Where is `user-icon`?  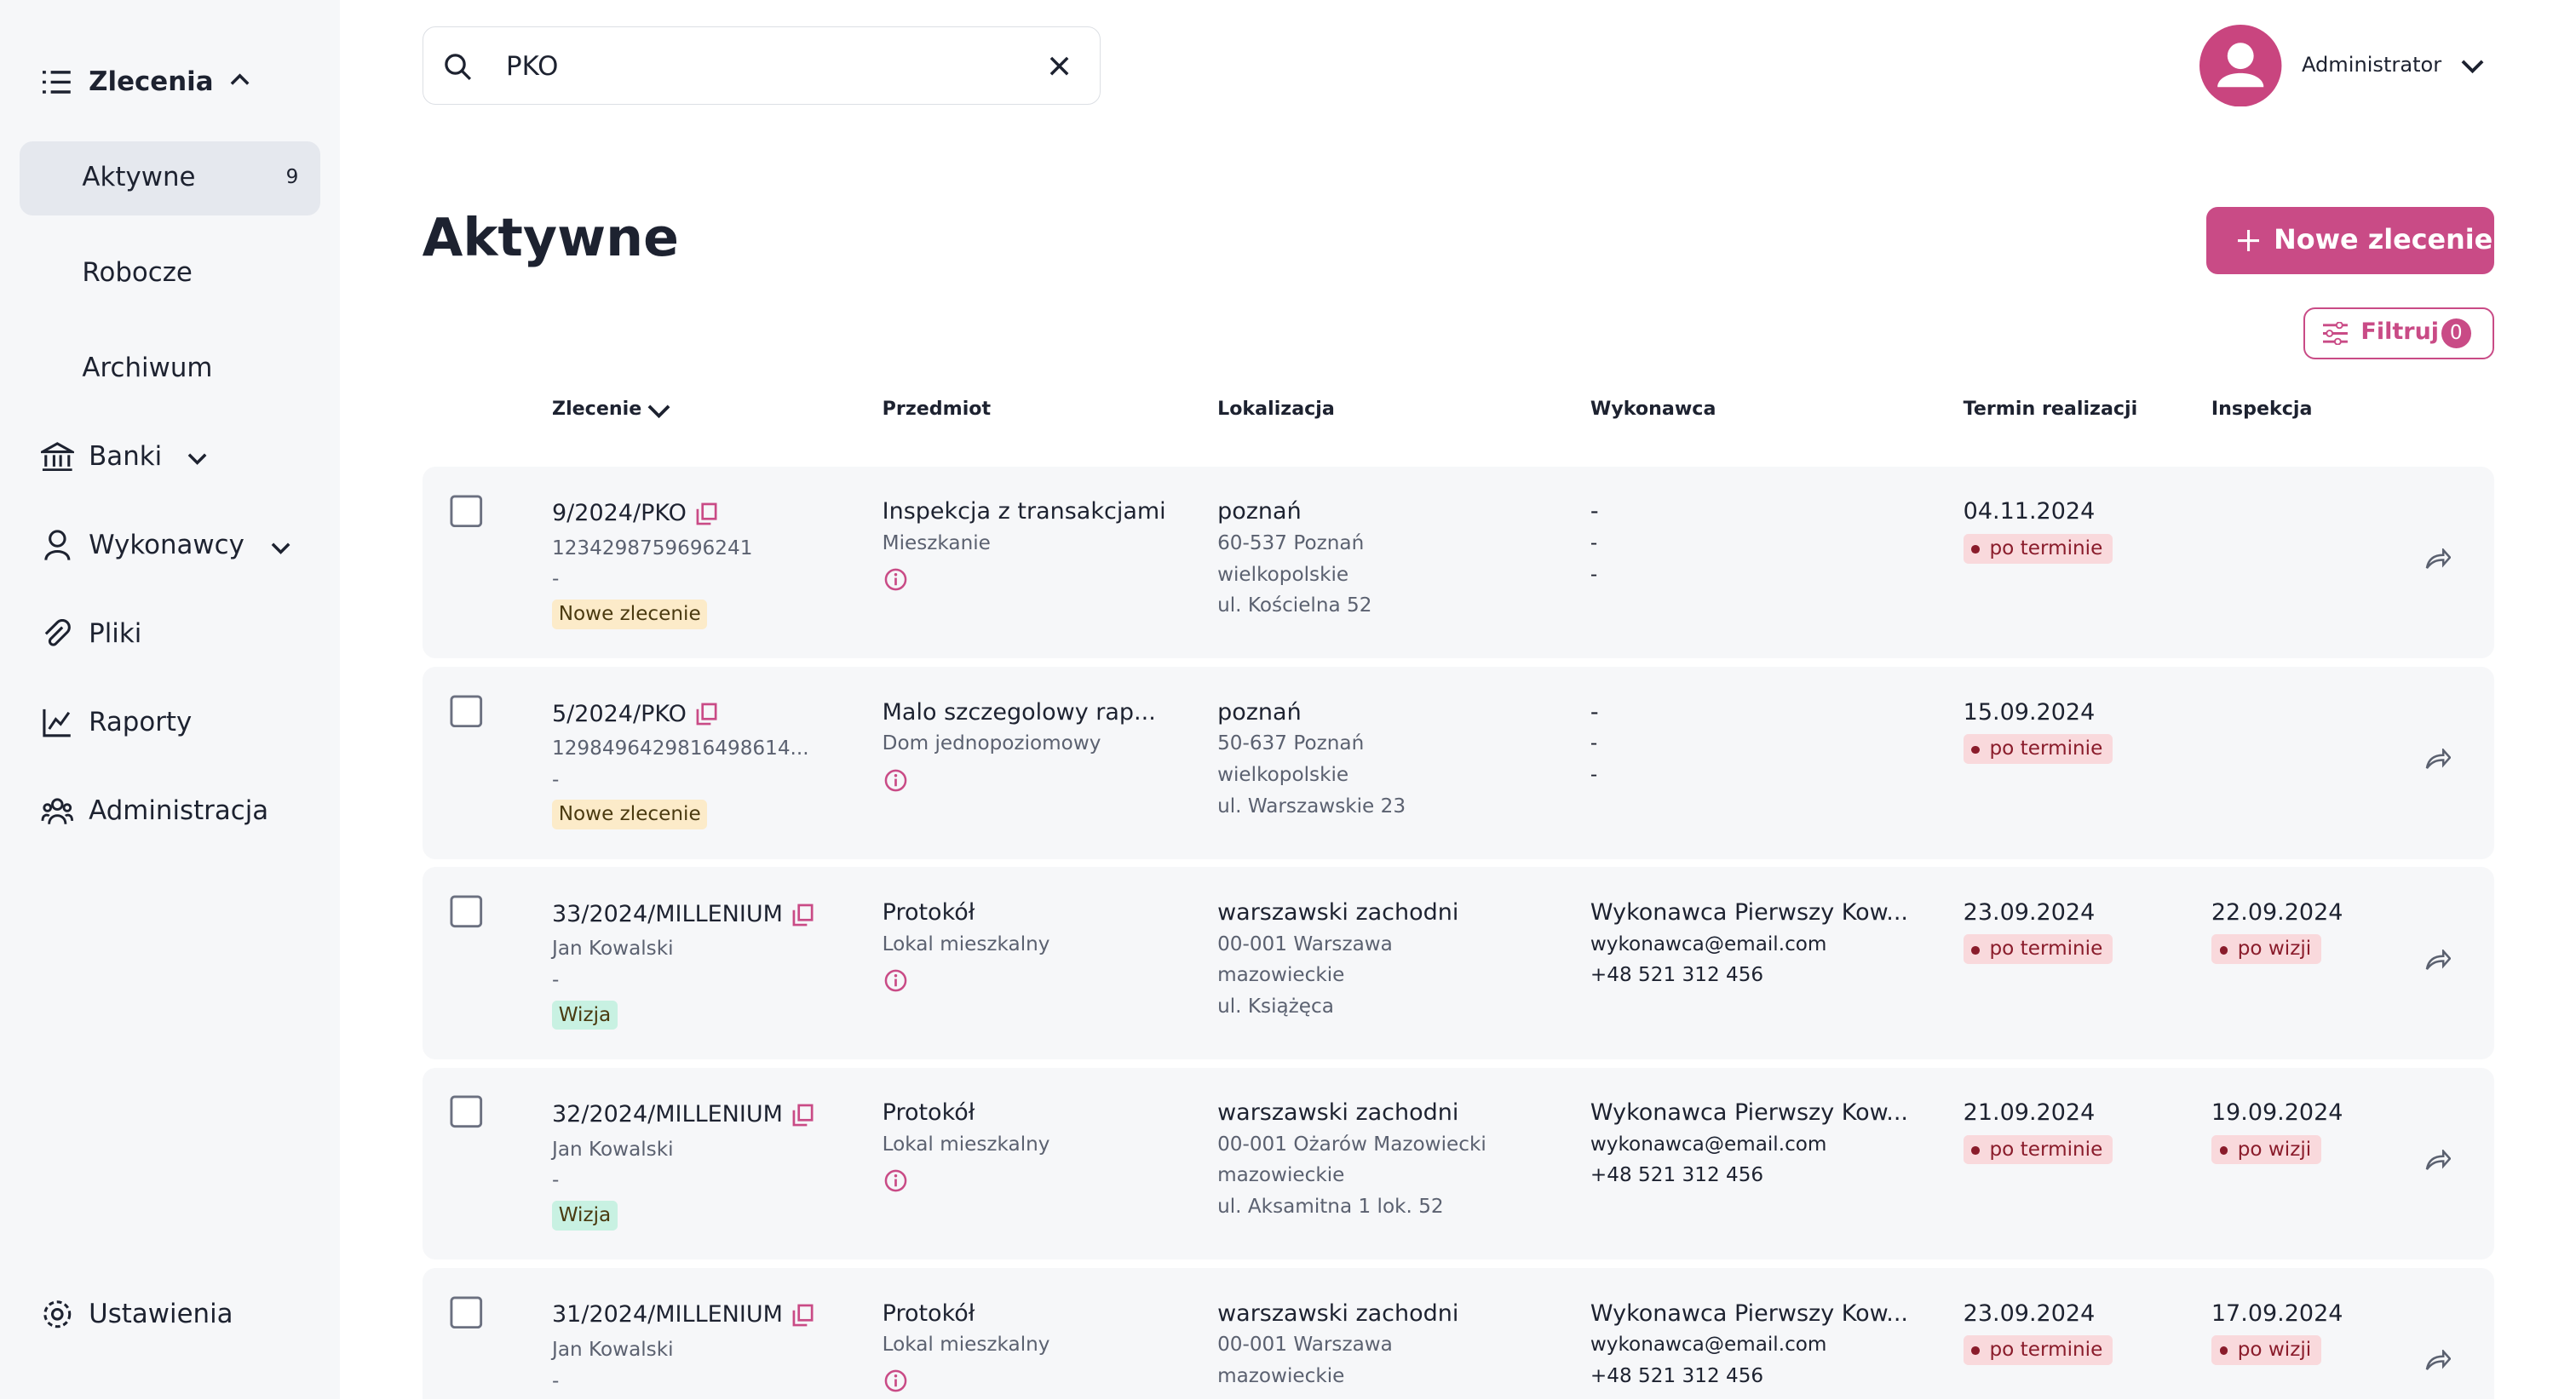 user-icon is located at coordinates (57, 545).